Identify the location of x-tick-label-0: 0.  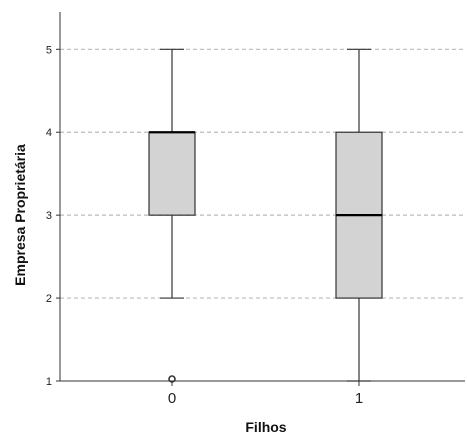
(172, 398).